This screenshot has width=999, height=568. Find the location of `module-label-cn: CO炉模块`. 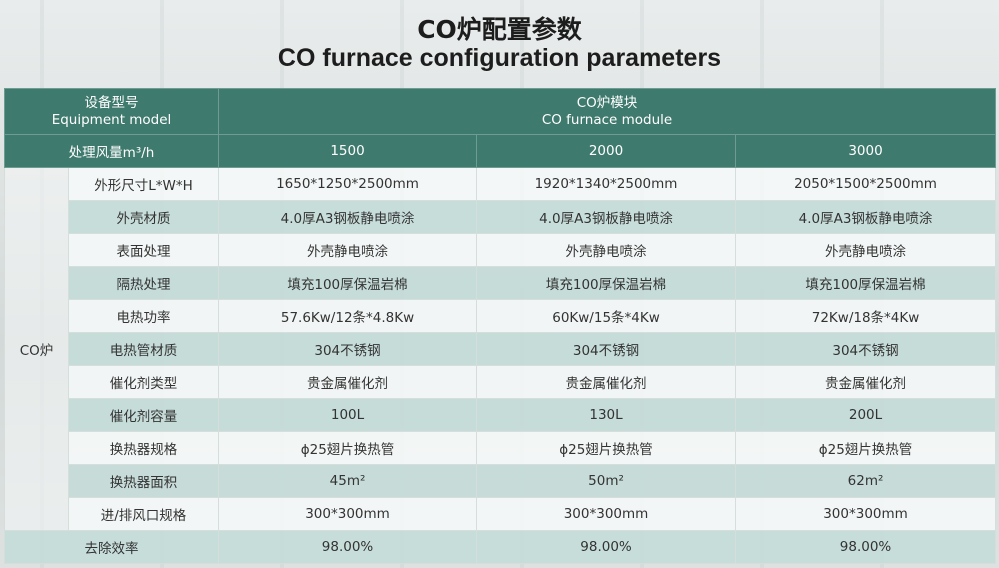

module-label-cn: CO炉模块 is located at coordinates (607, 102).